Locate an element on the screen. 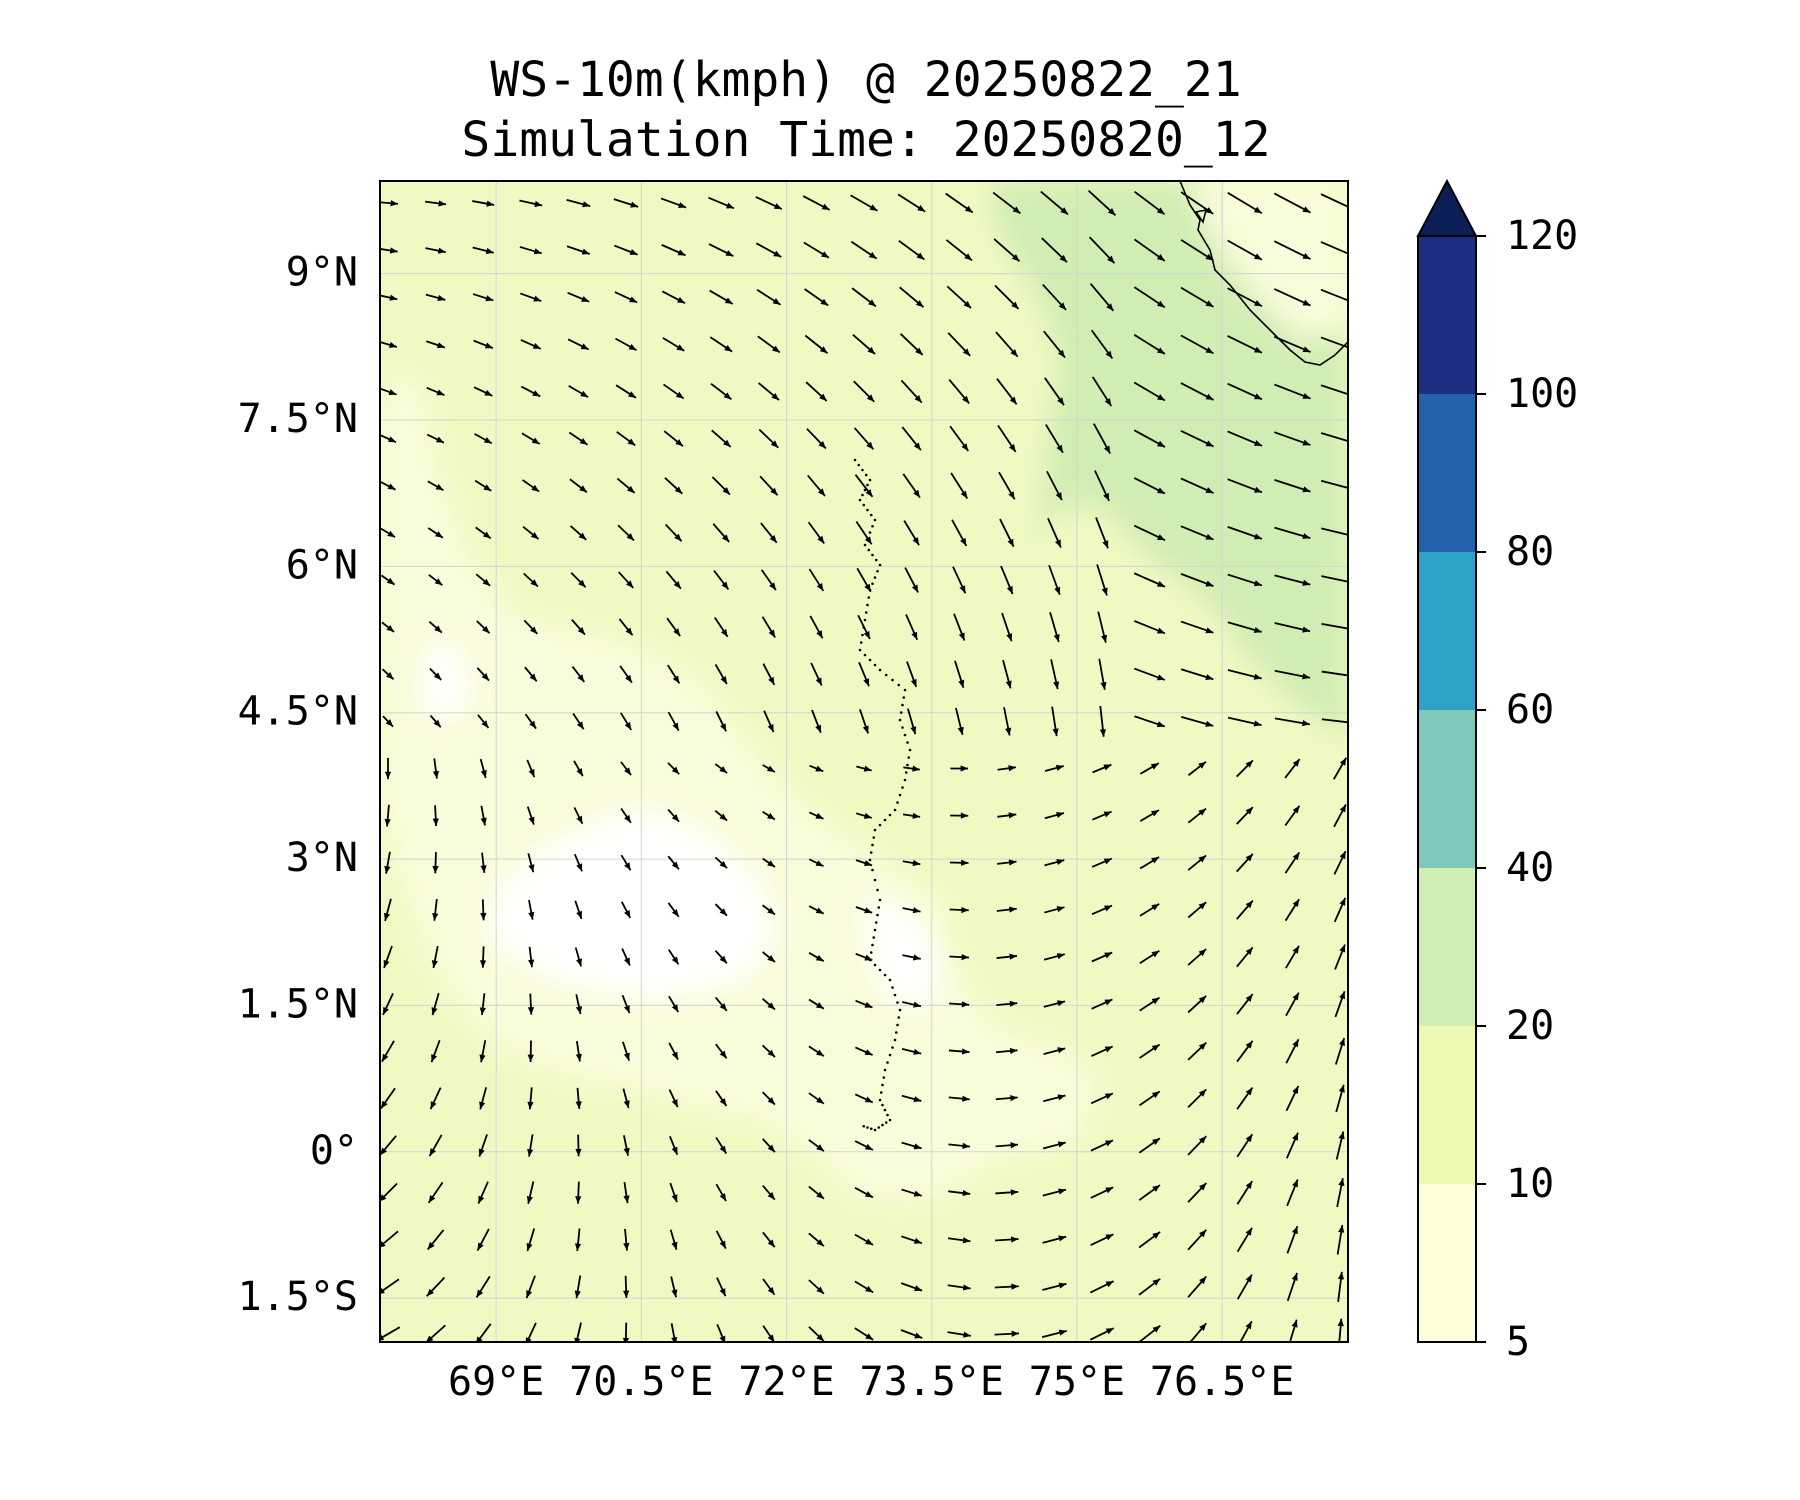 The height and width of the screenshot is (1500, 1800). lon-tick-label: 72°E is located at coordinates (786, 1382).